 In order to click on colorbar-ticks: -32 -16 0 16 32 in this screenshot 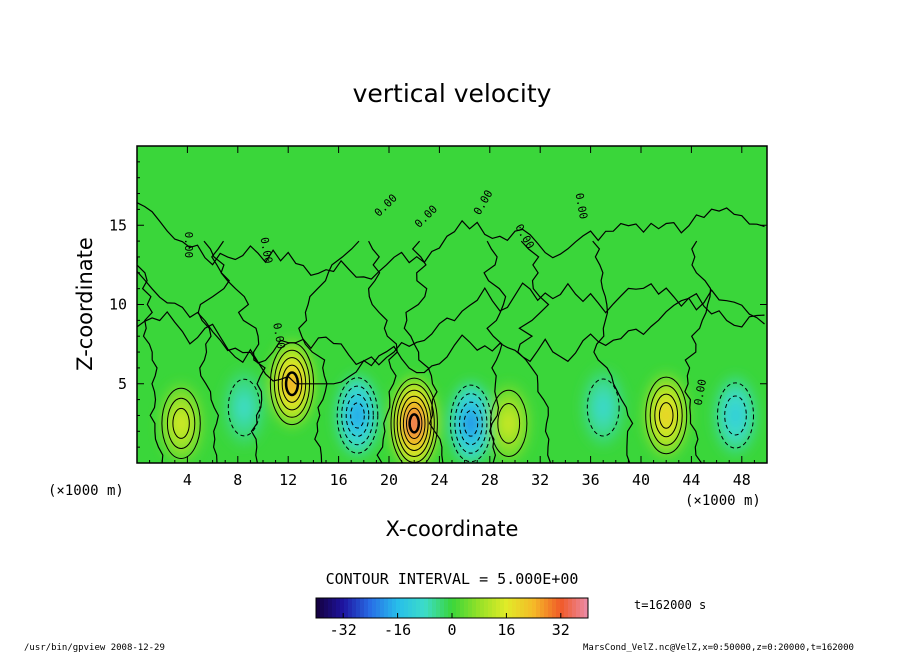, I will do `click(450, 626)`.